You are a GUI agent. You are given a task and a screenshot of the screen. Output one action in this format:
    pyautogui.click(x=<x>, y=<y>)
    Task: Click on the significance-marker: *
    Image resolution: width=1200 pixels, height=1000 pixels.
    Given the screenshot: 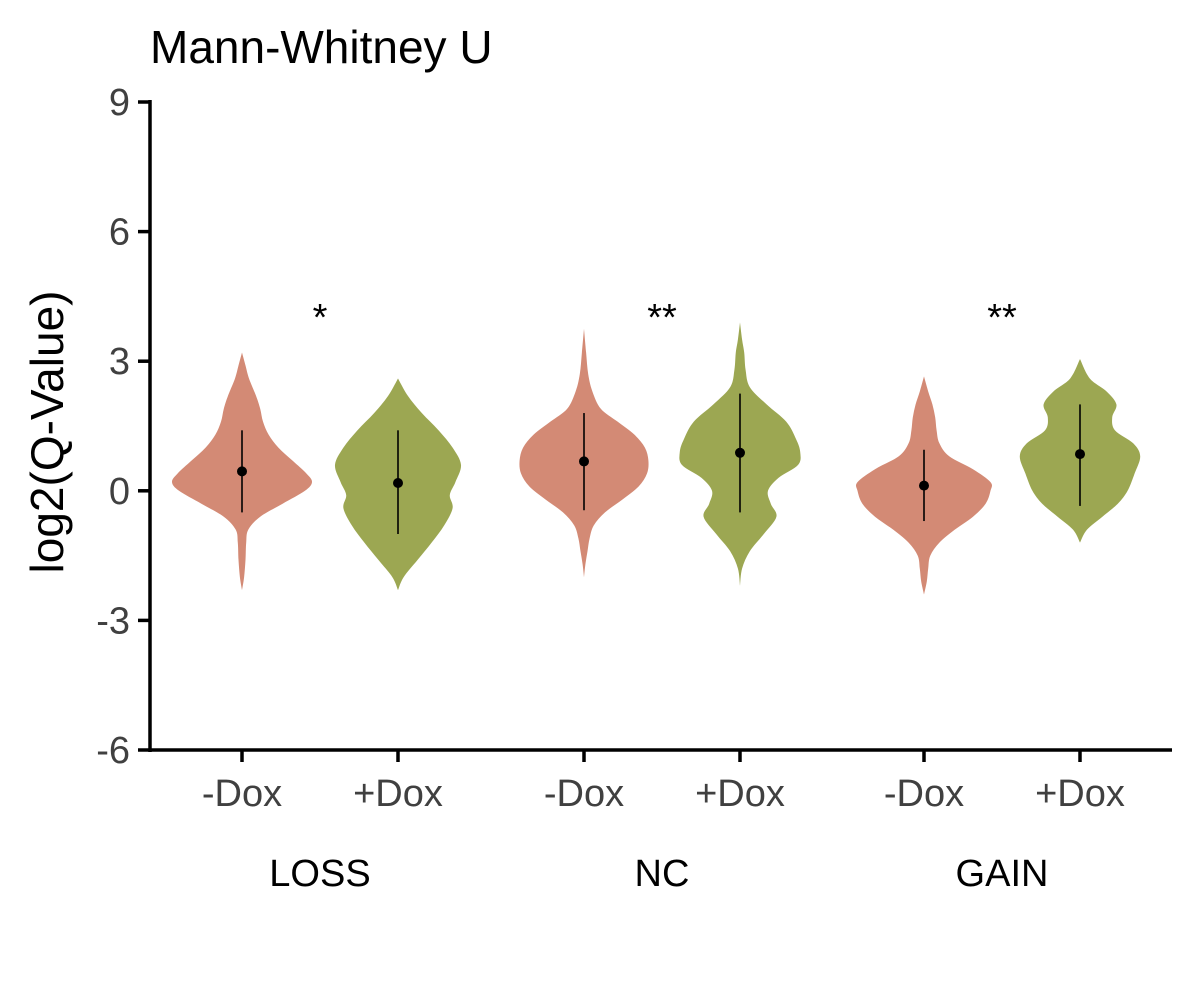 What is the action you would take?
    pyautogui.click(x=320, y=318)
    